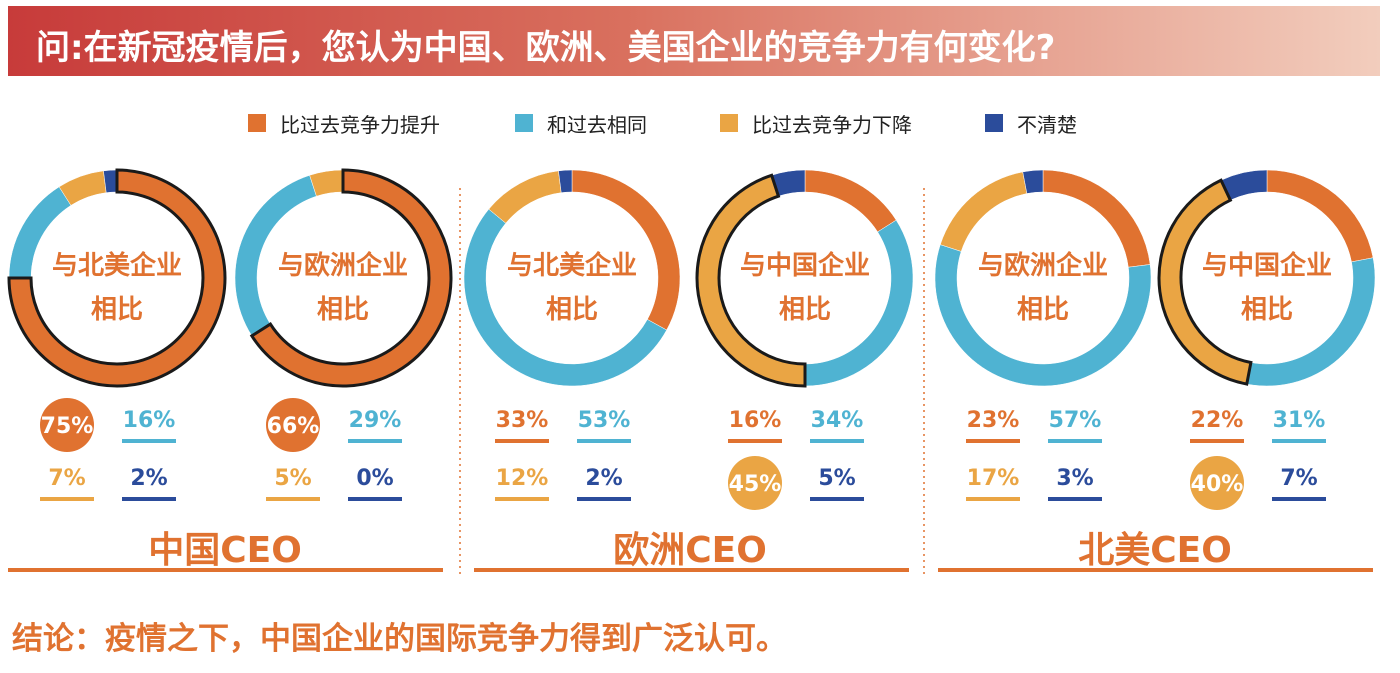 Image resolution: width=1400 pixels, height=673 pixels. Describe the element at coordinates (149, 499) in the screenshot. I see `donut-1-value-unknown-underline` at that location.